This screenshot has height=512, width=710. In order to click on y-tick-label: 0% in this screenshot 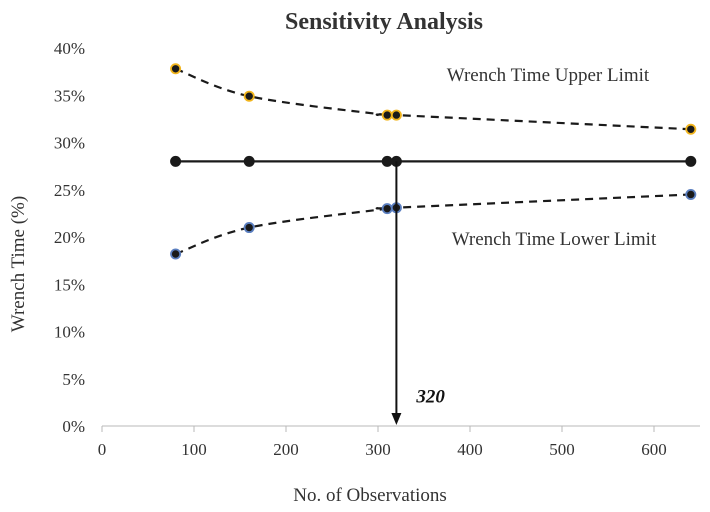, I will do `click(73, 426)`.